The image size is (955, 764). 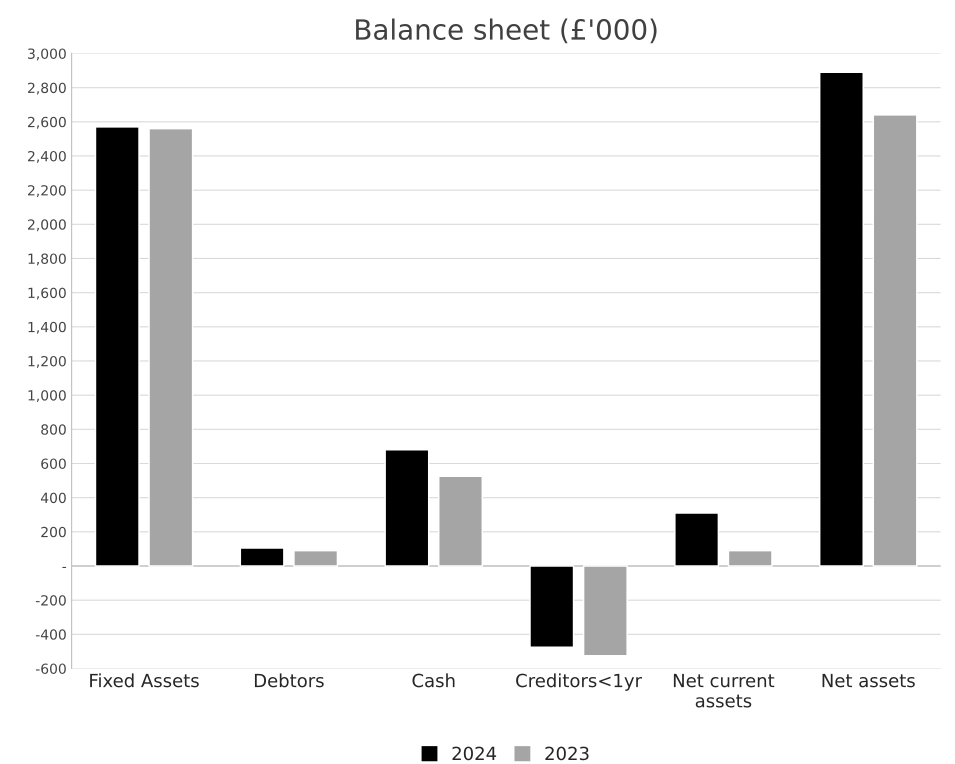 What do you see at coordinates (47, 54) in the screenshot?
I see `y-tick-label: 3,000` at bounding box center [47, 54].